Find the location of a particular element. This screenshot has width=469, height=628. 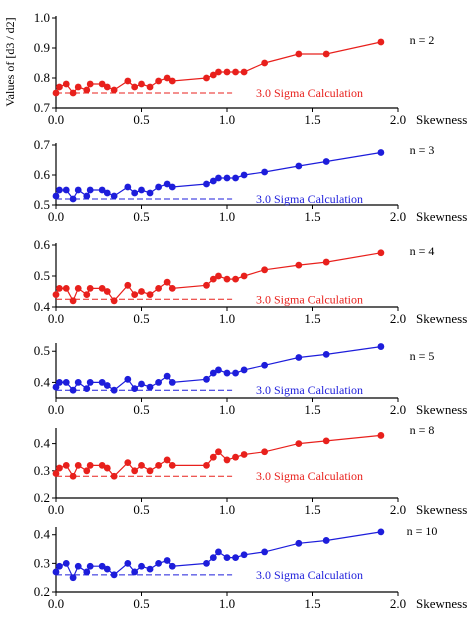

x-tick-label: 1.0 is located at coordinates (227, 318).